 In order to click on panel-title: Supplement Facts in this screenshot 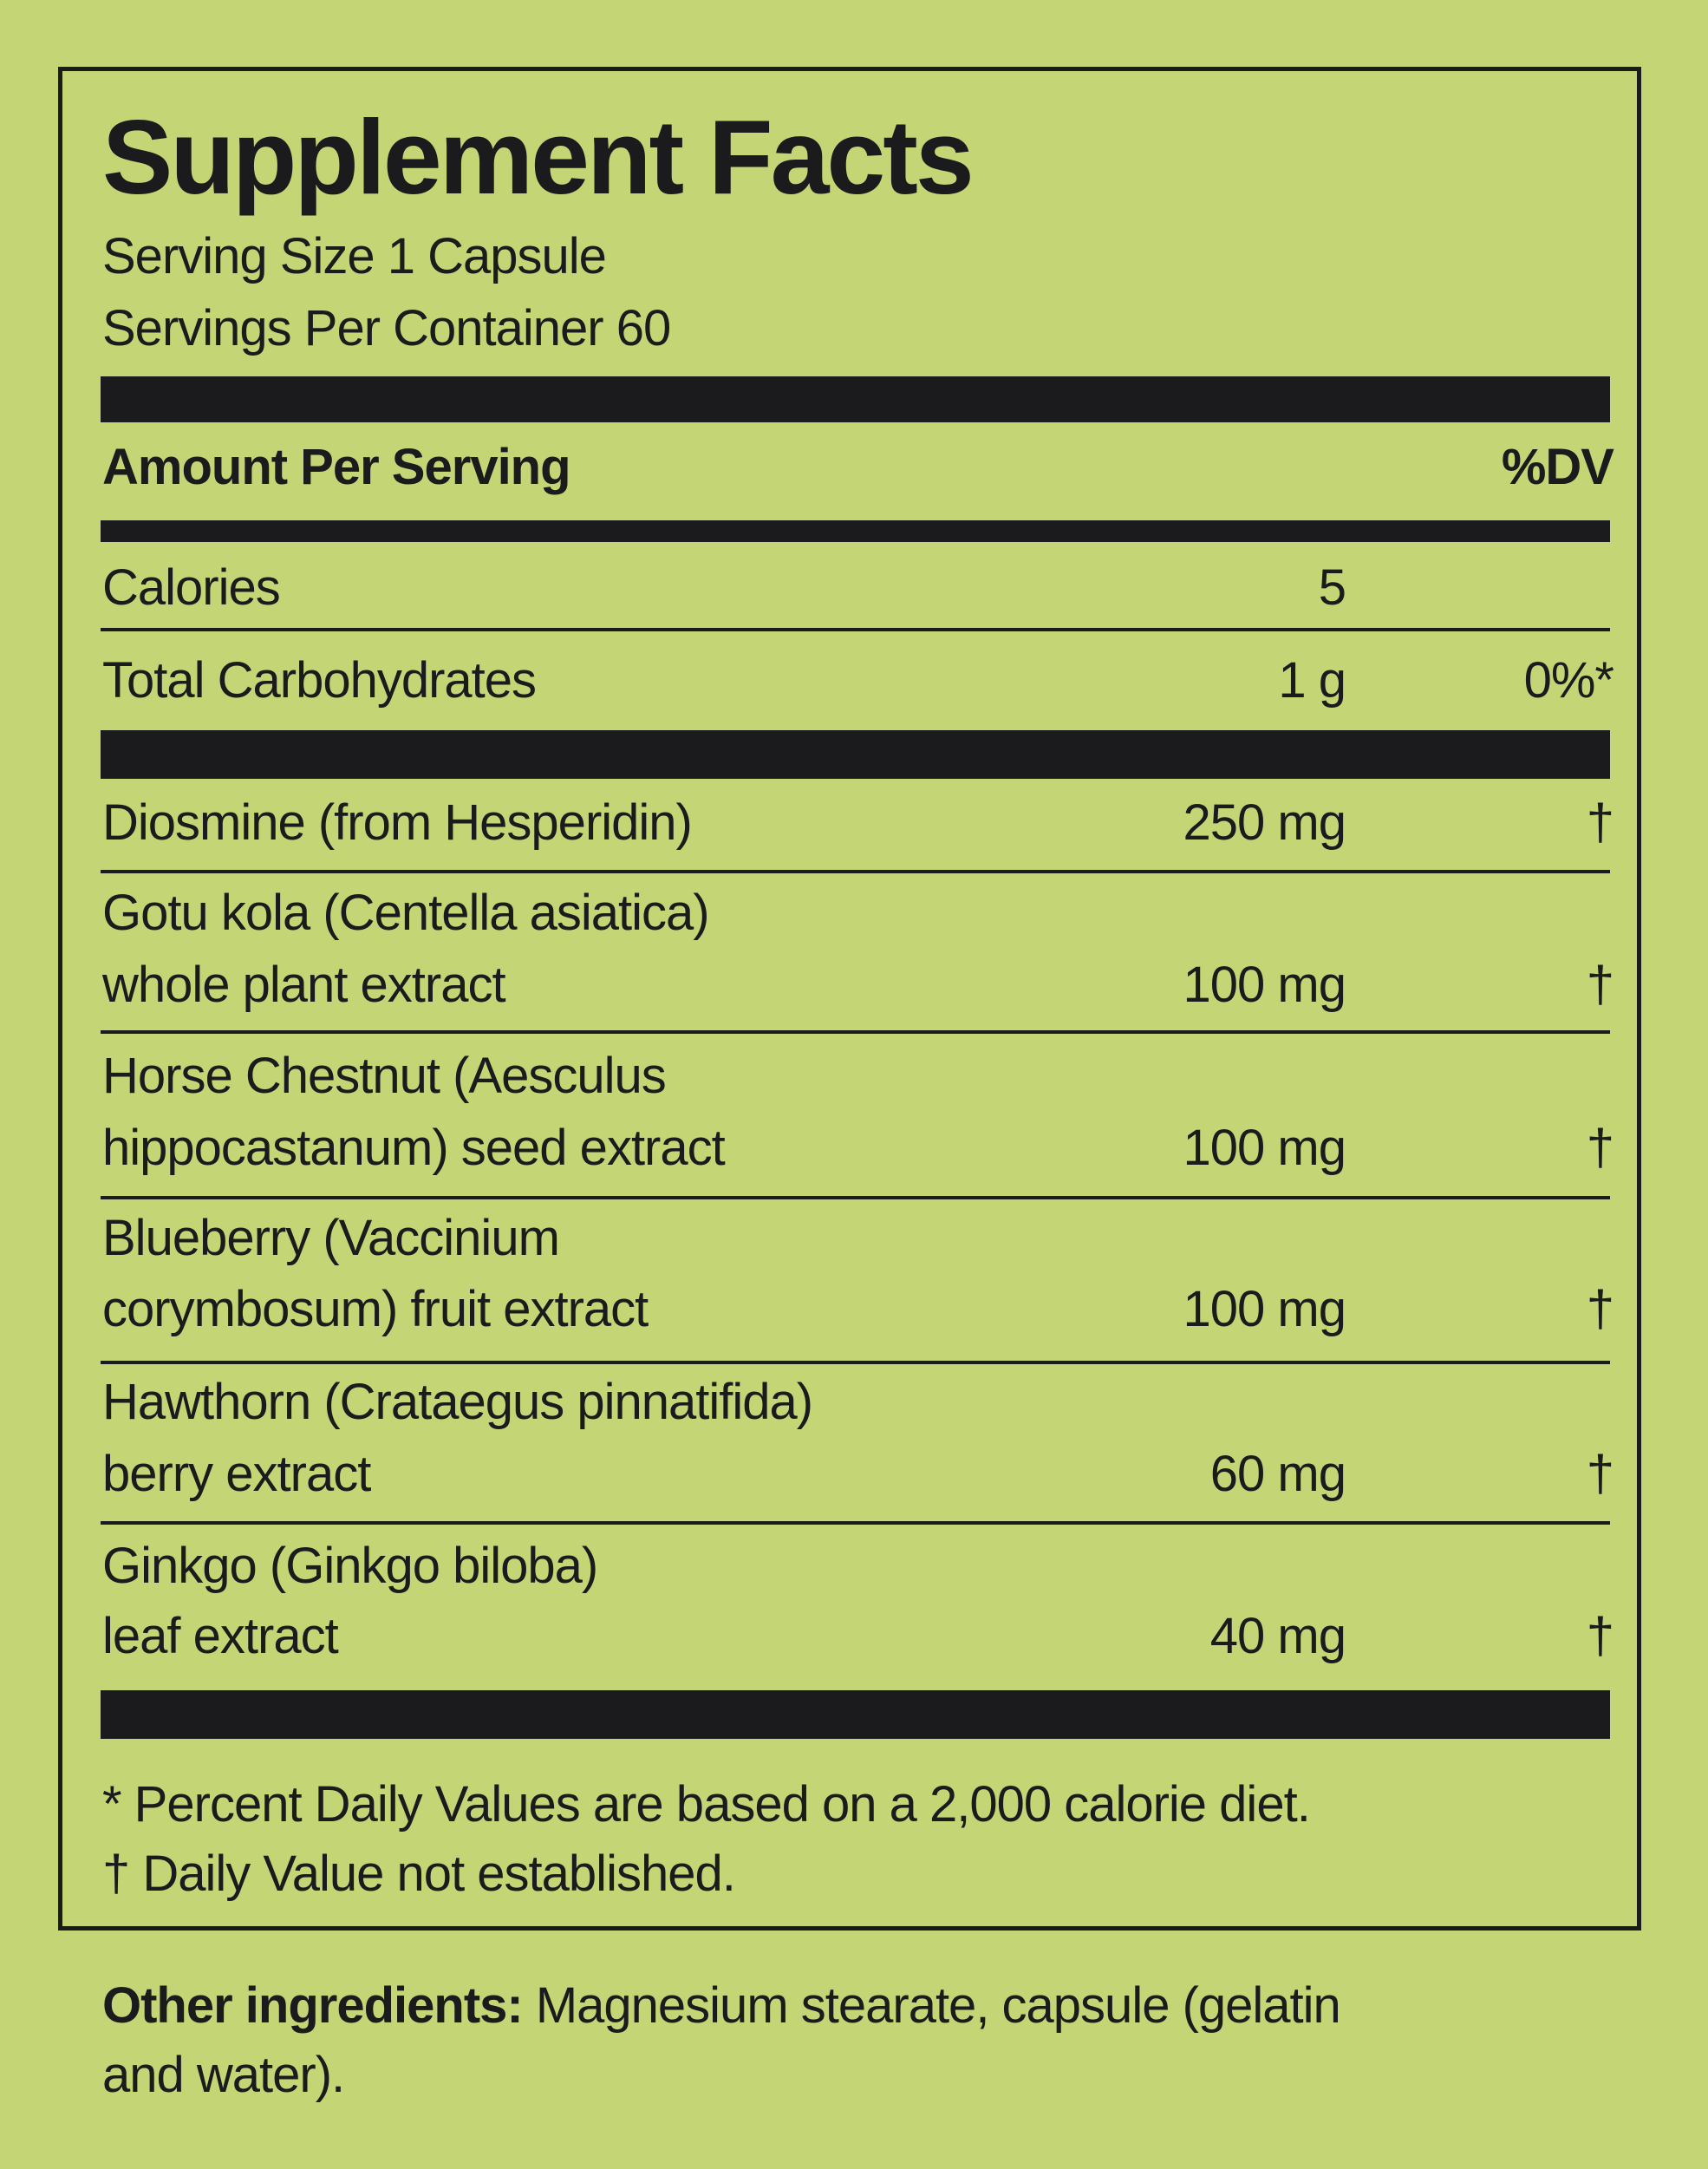, I will do `click(538, 157)`.